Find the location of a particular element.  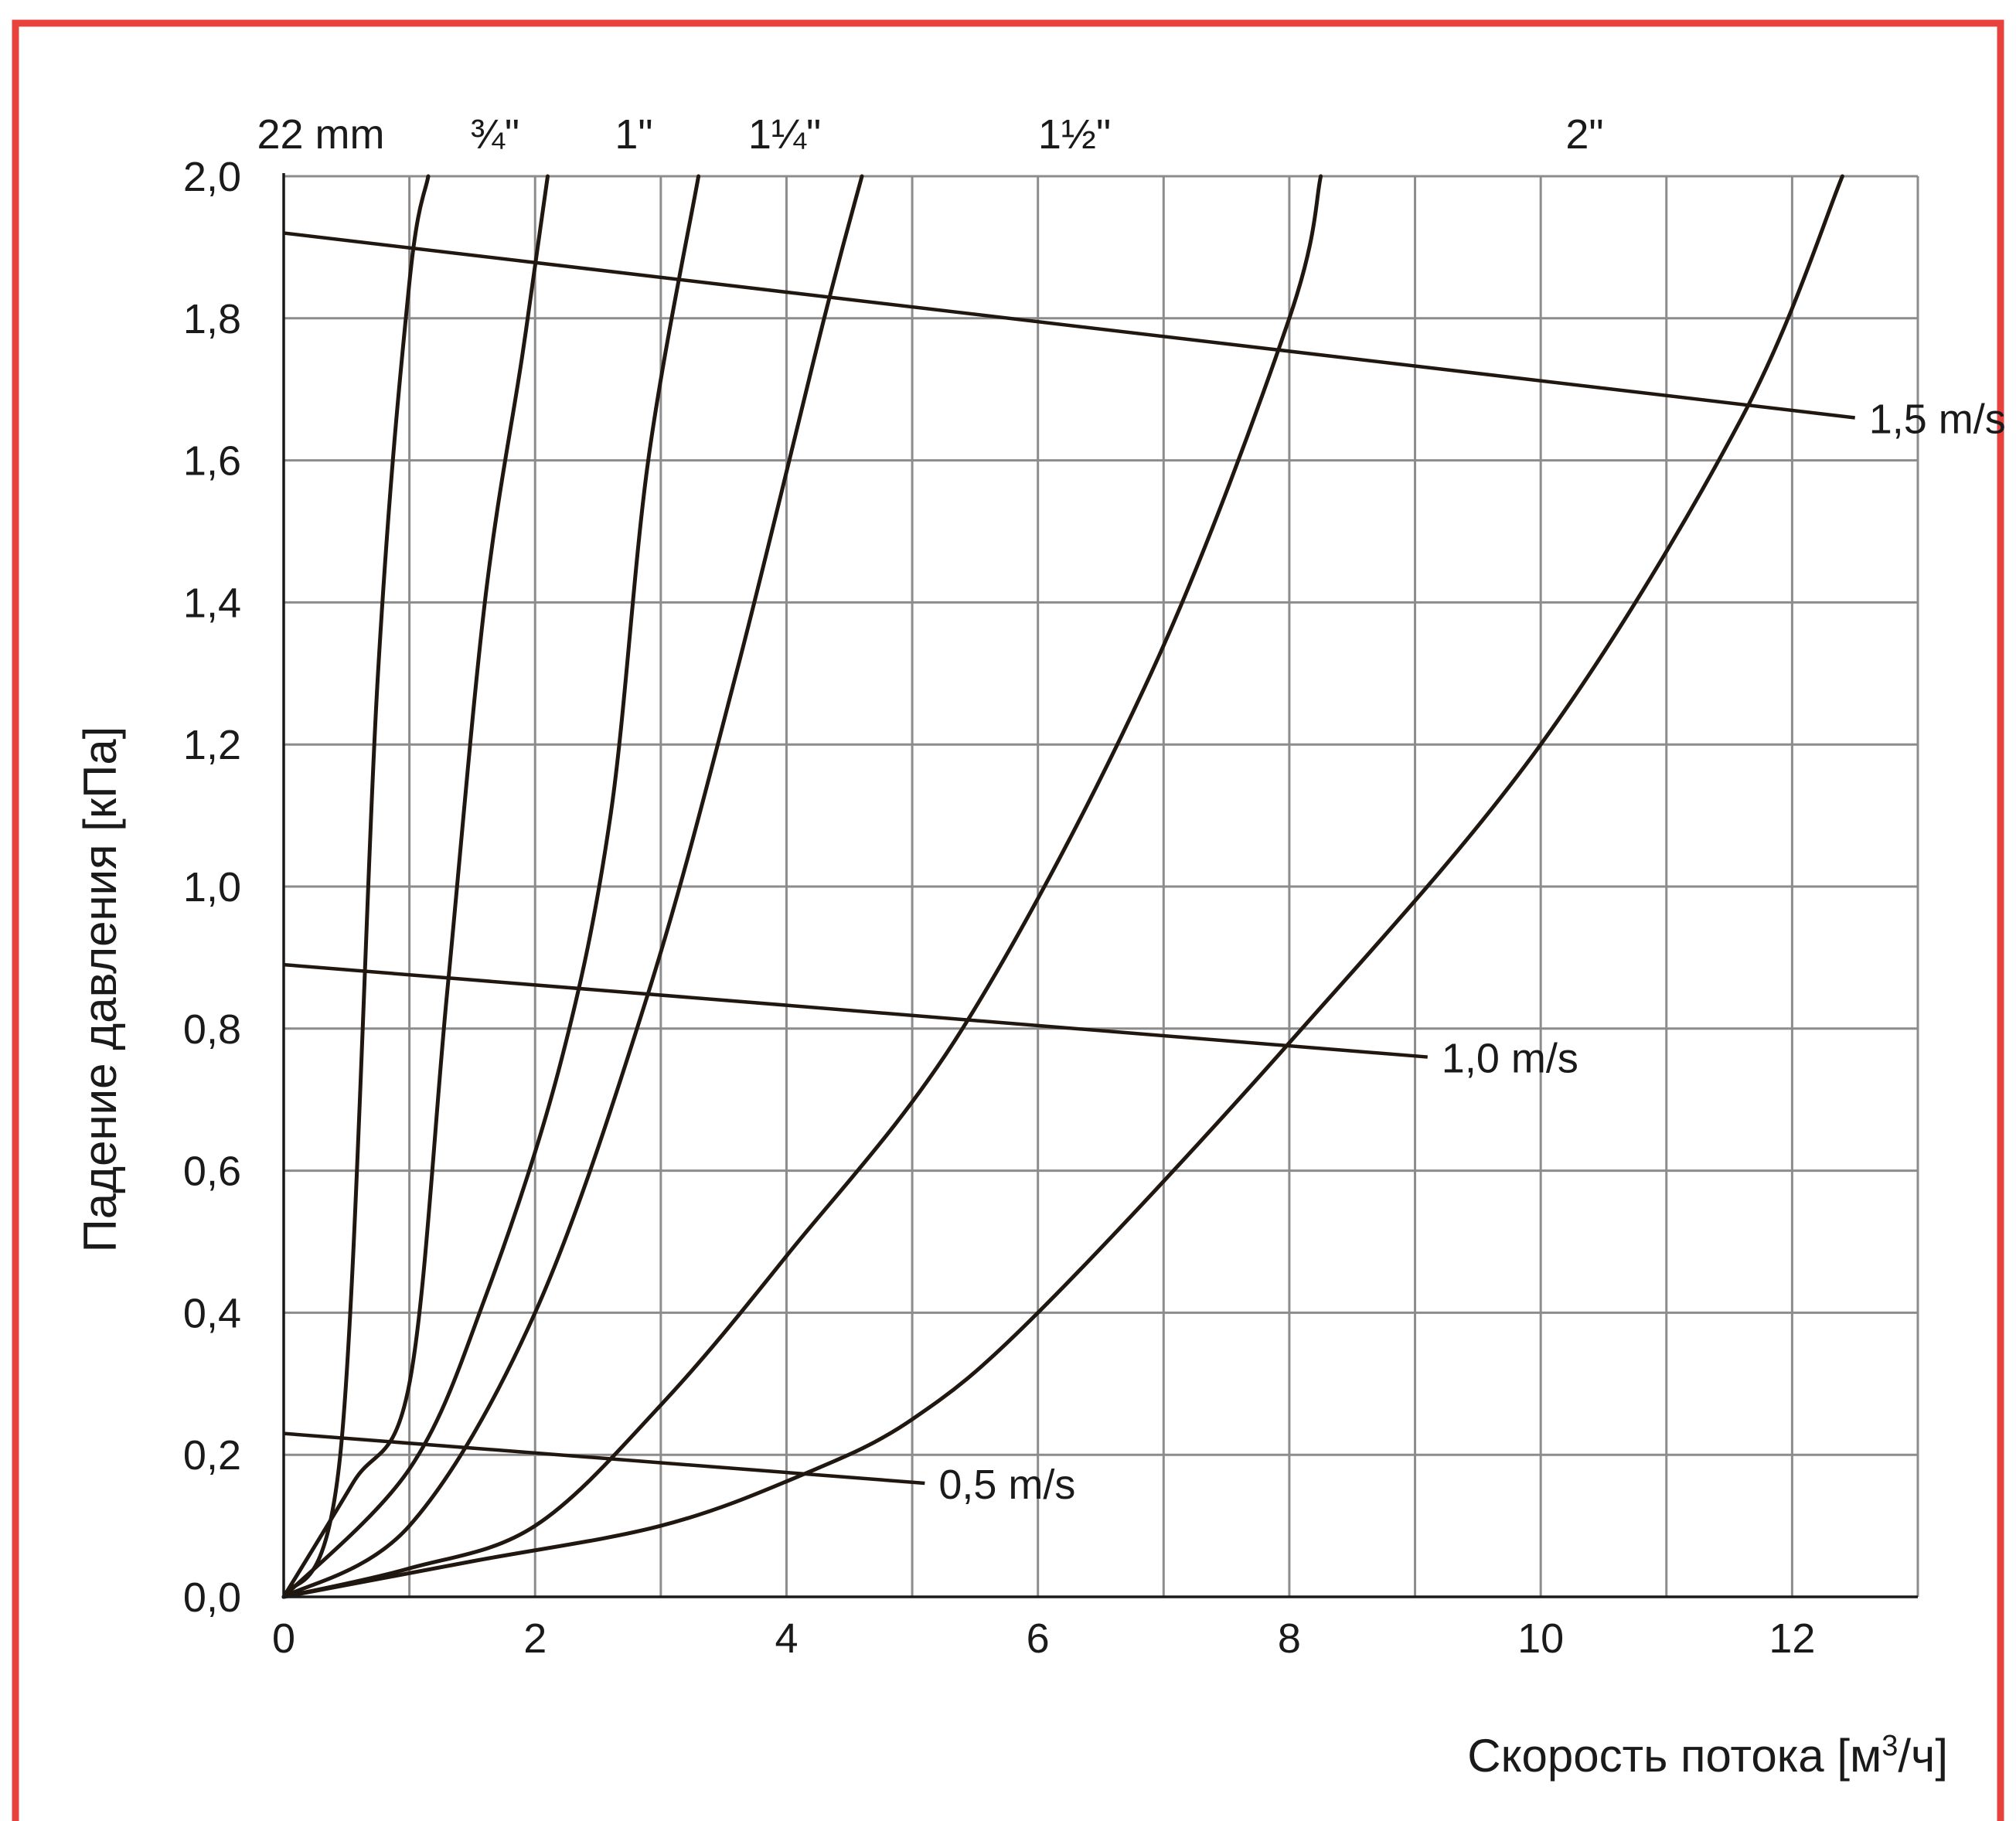

y-axis-title: Падение давления [кПа] is located at coordinates (100, 990).